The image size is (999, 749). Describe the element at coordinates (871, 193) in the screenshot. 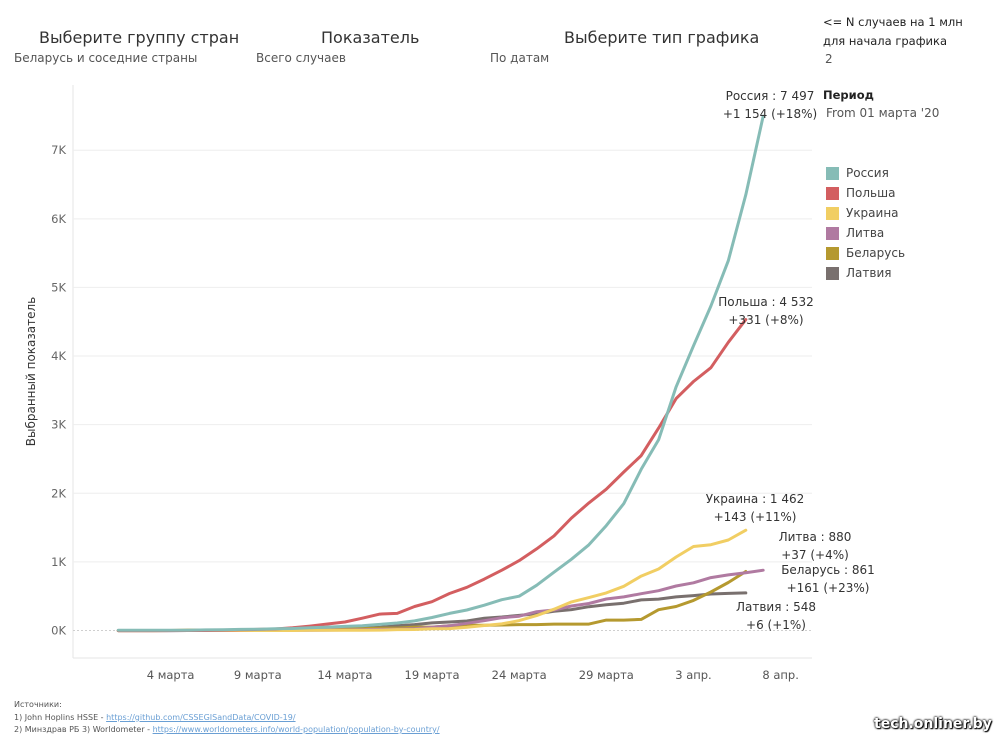

I see `legend-label-poland: Польша` at that location.